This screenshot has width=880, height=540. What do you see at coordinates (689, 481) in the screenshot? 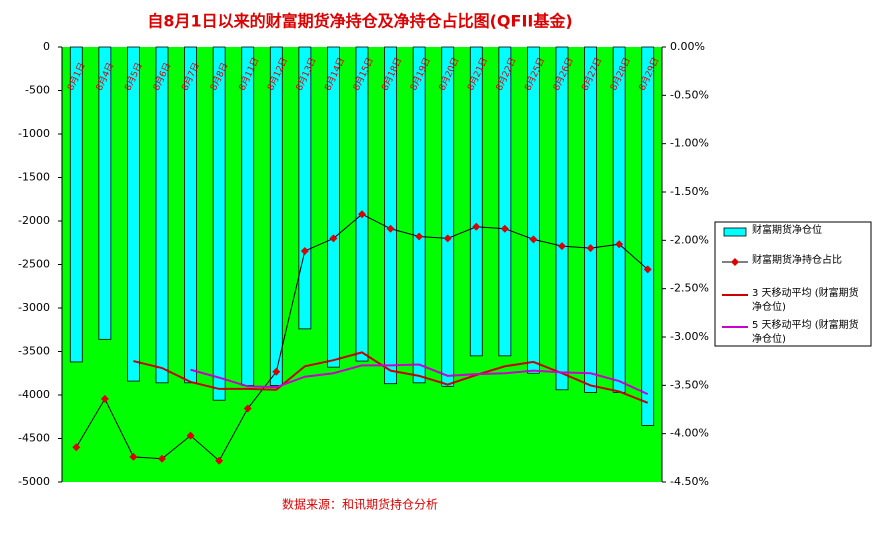
I see `y2-tick-label: -4.50%` at bounding box center [689, 481].